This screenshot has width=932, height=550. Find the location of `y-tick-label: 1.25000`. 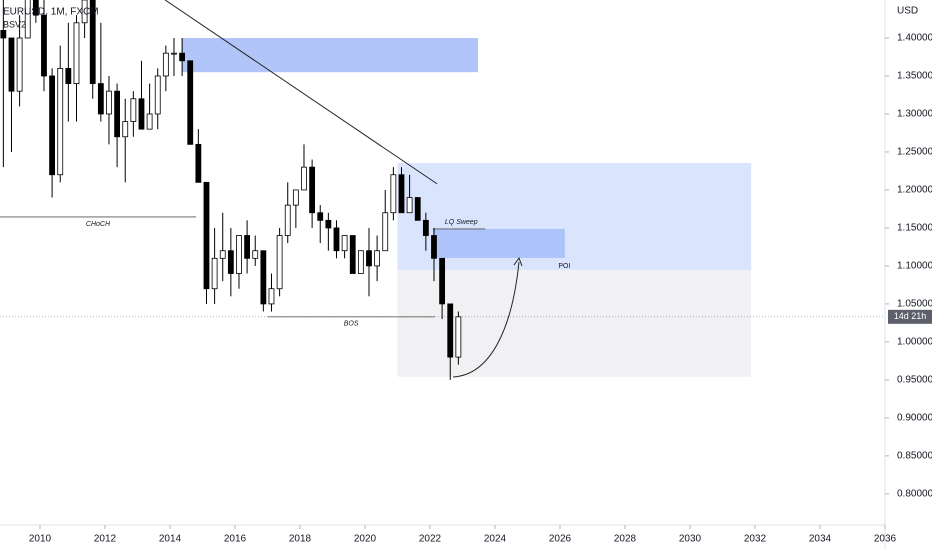

y-tick-label: 1.25000 is located at coordinates (914, 152).